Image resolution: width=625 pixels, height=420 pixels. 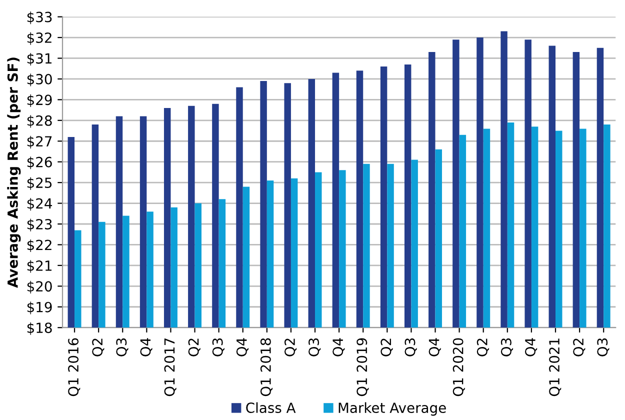 I want to click on y-tick-label: $22, so click(x=39, y=245).